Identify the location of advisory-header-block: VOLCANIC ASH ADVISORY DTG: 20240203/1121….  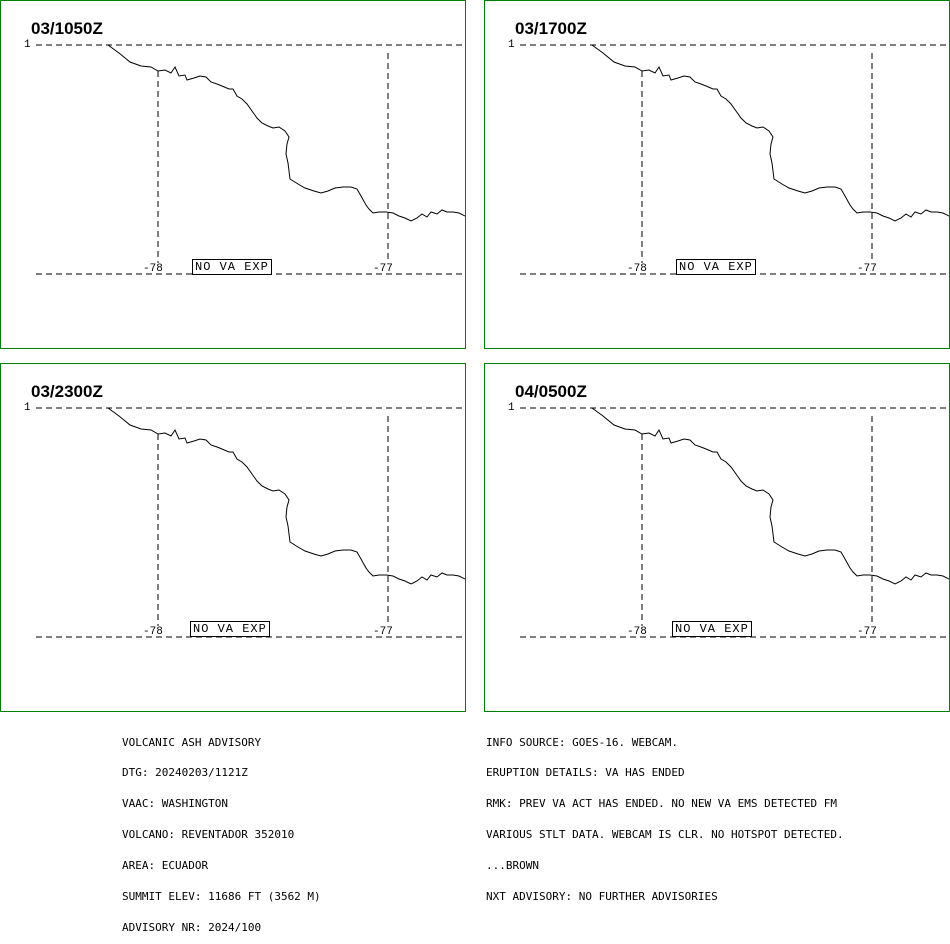
(221, 830).